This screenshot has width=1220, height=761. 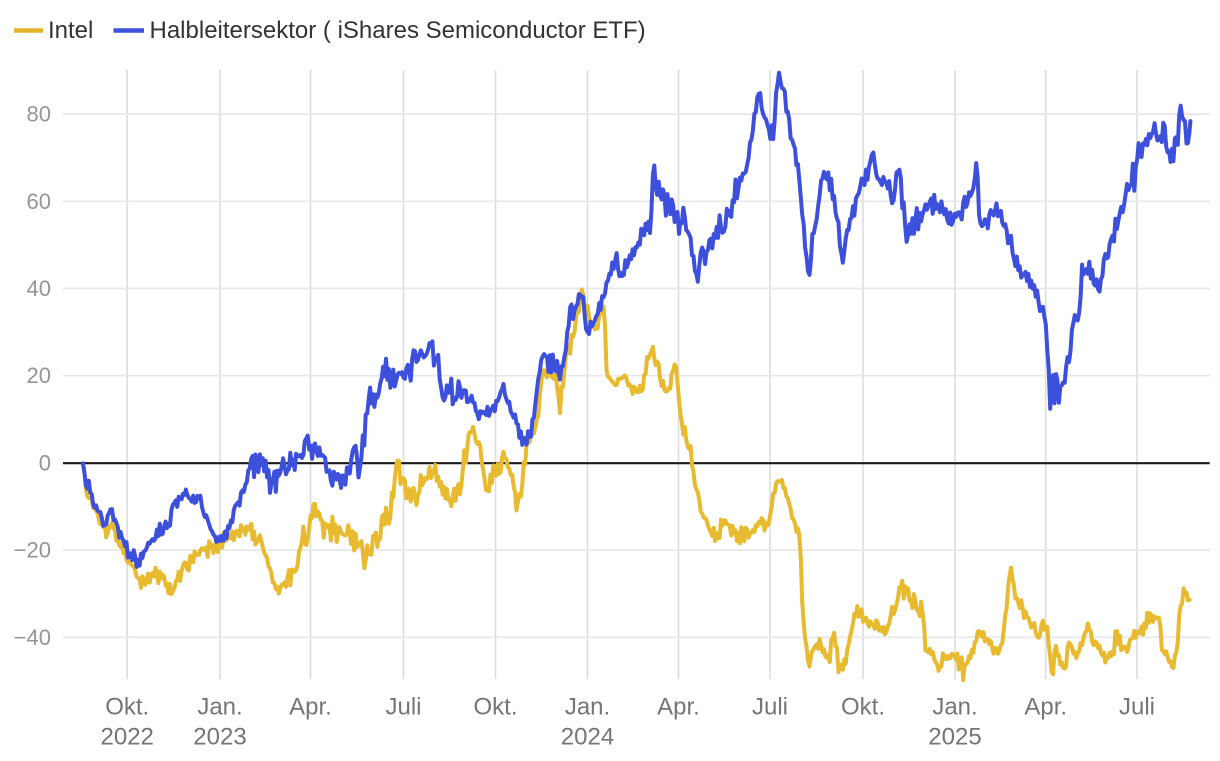 What do you see at coordinates (954, 737) in the screenshot?
I see `svg-text: 2025` at bounding box center [954, 737].